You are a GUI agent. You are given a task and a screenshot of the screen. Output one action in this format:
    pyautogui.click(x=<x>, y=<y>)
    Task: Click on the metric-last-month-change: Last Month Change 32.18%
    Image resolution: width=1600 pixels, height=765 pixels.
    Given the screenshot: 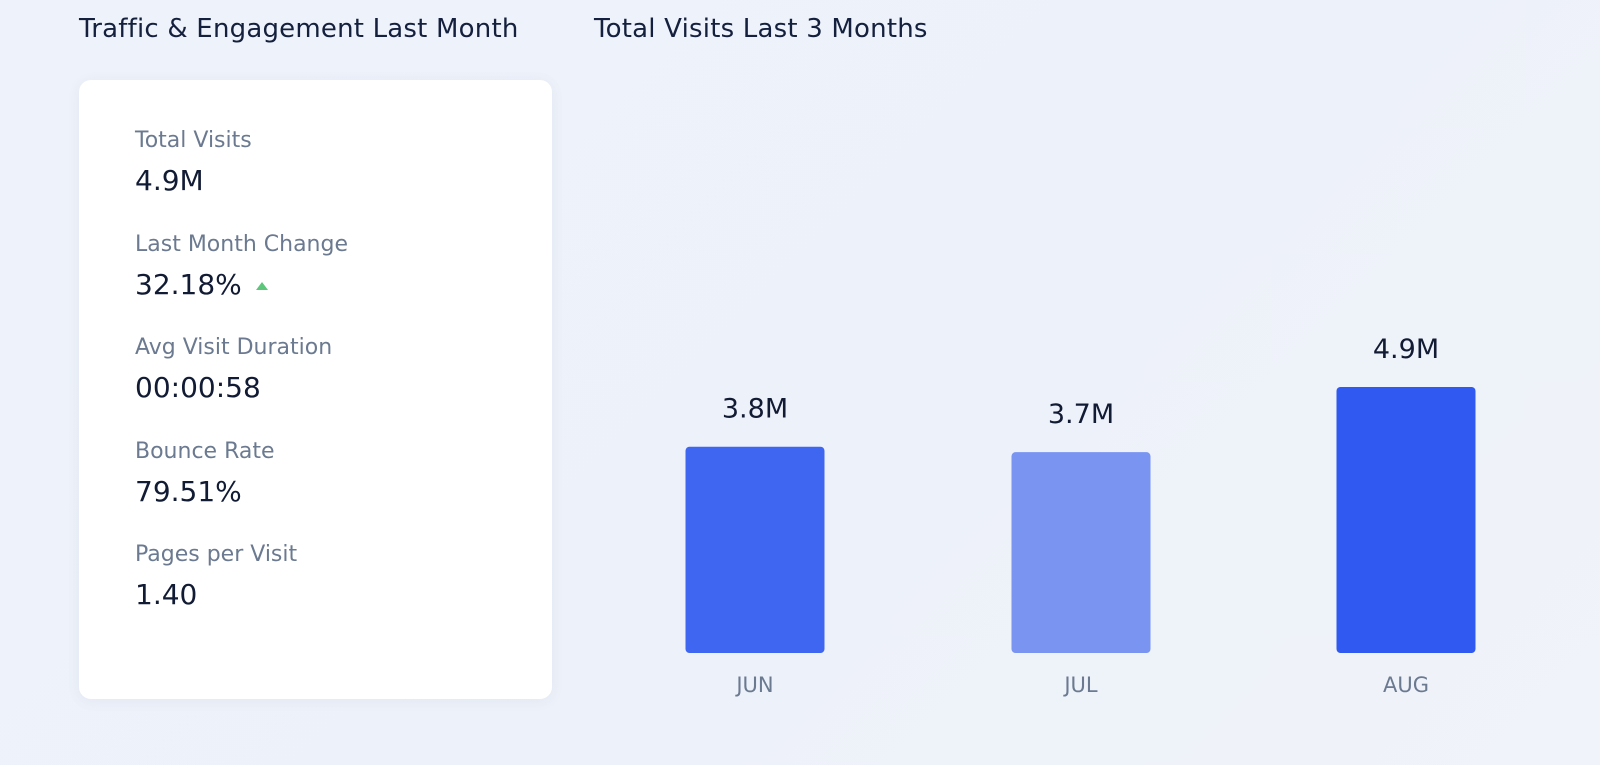 What is the action you would take?
    pyautogui.click(x=241, y=267)
    